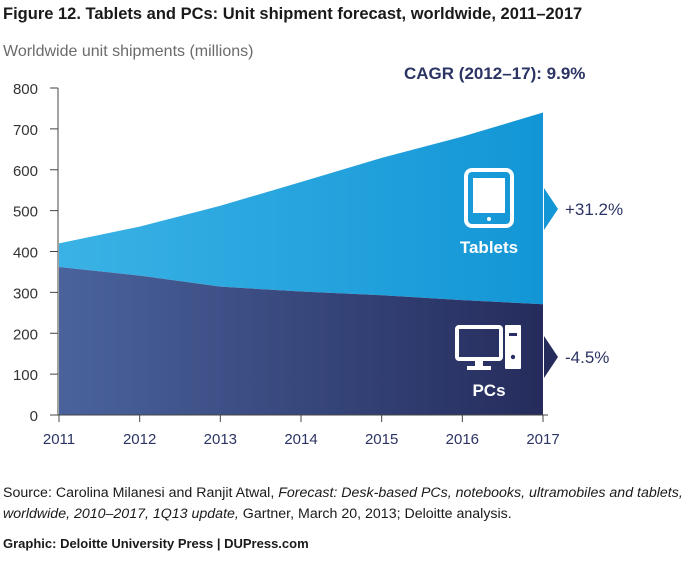 The height and width of the screenshot is (564, 686). Describe the element at coordinates (551, 209) in the screenshot. I see `tablets-growth-arrow` at that location.